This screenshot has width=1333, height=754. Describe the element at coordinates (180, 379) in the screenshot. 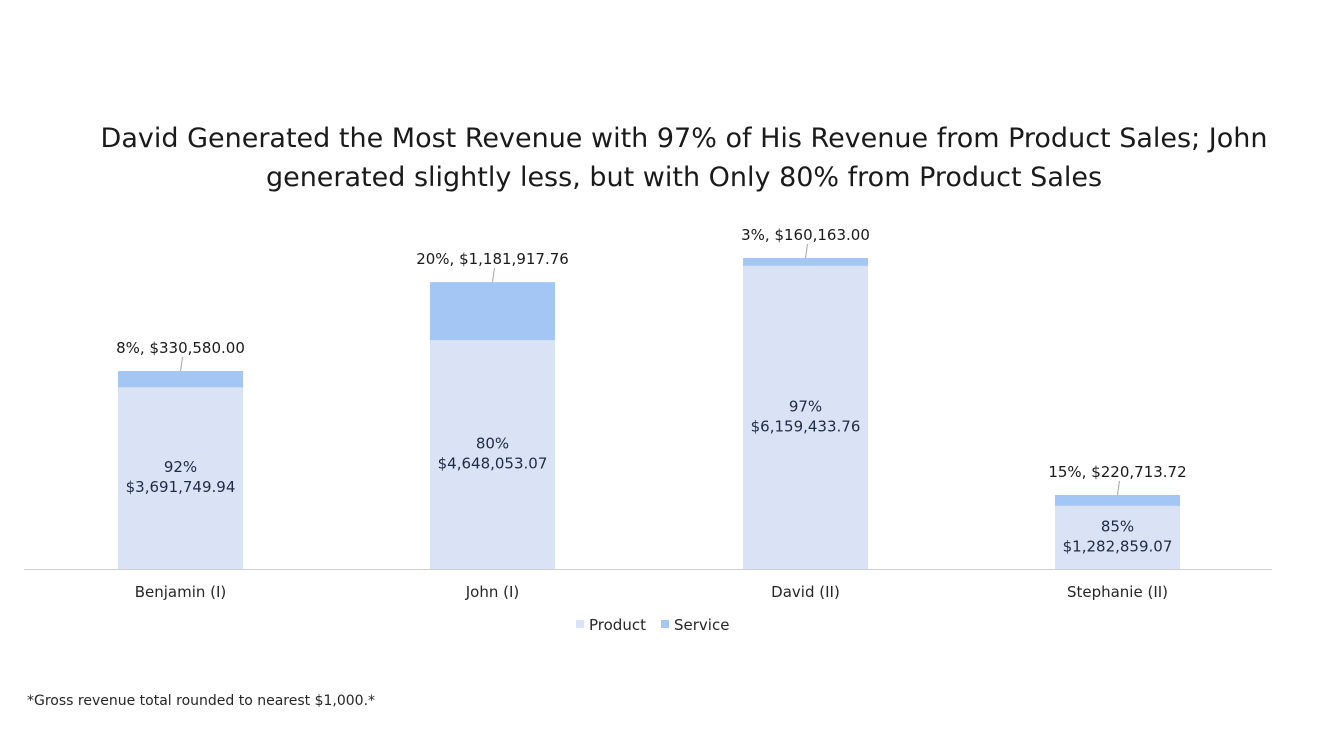

I see `bar-service-benjamin-i` at that location.